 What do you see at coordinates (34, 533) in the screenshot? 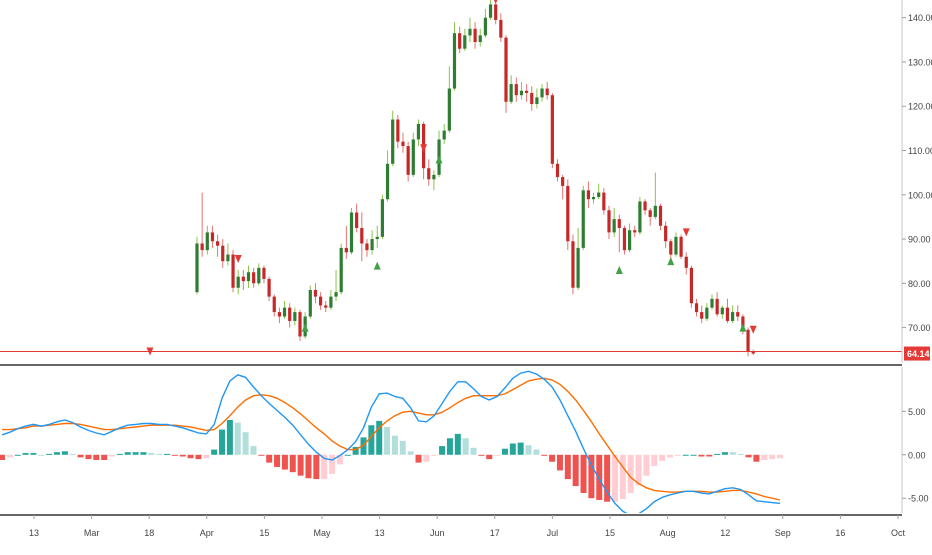
I see `time-tick-label: 13` at bounding box center [34, 533].